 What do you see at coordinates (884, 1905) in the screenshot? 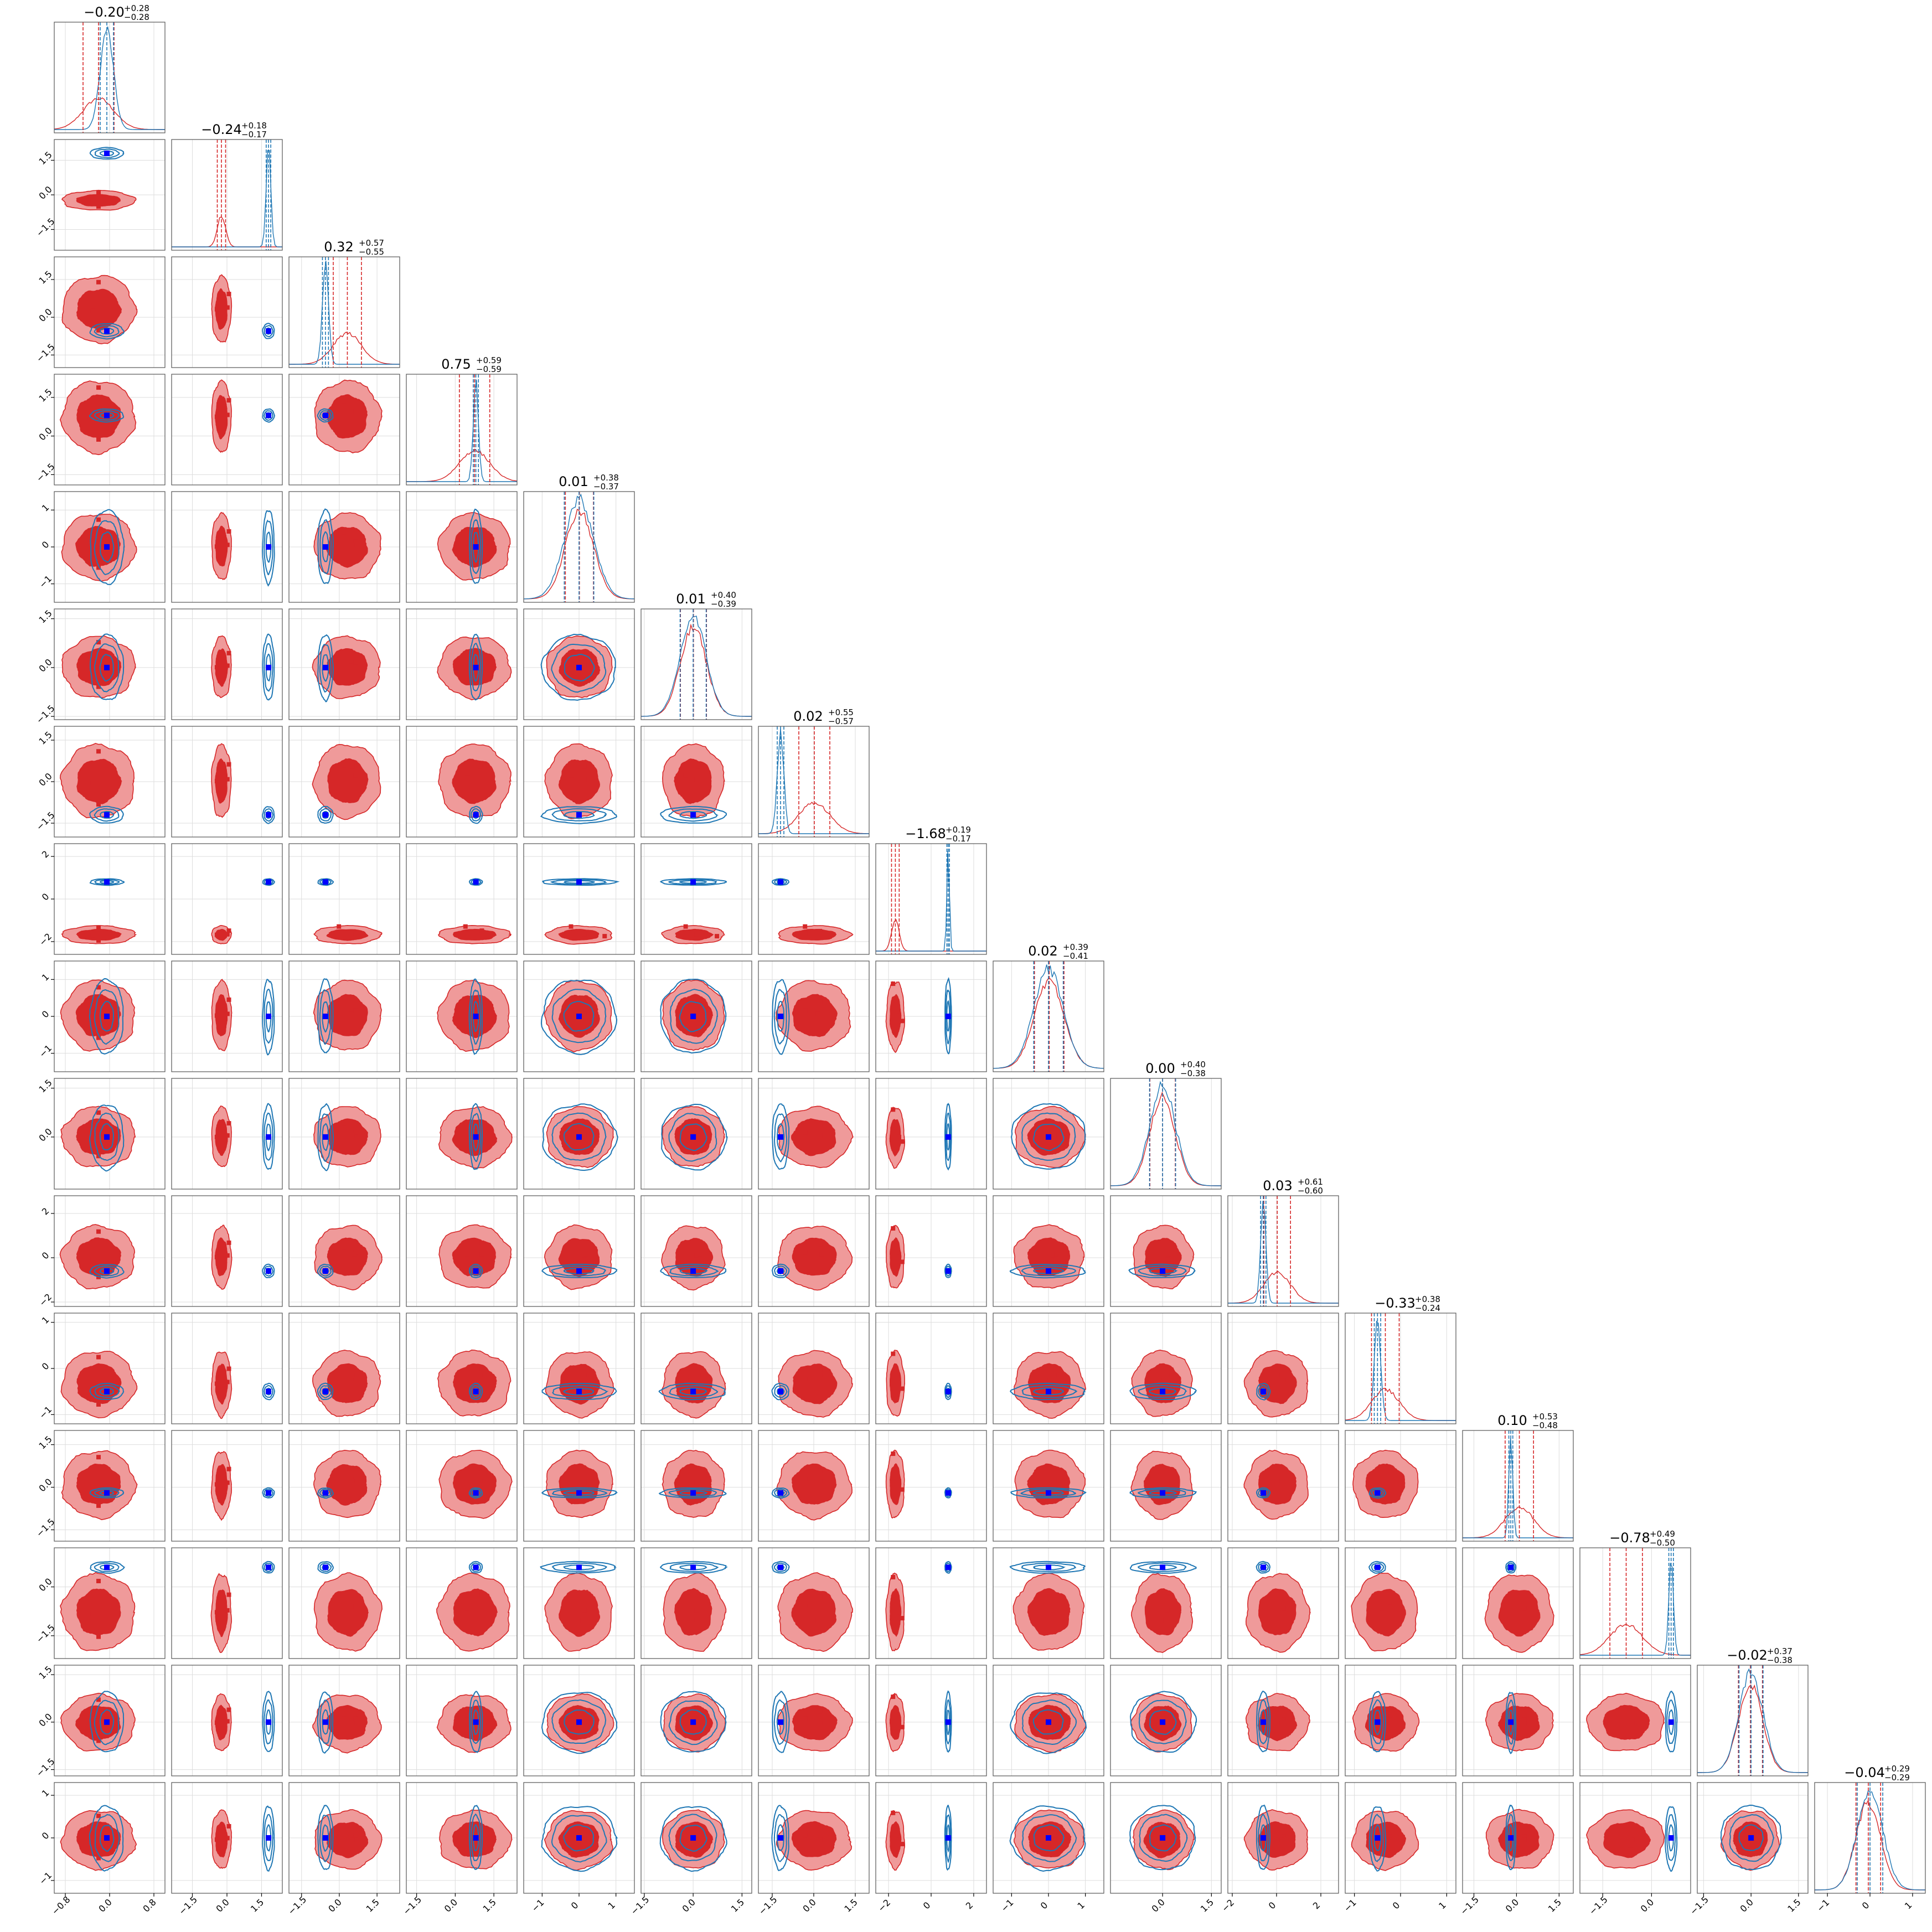
I see `x-tick-label: −2` at bounding box center [884, 1905].